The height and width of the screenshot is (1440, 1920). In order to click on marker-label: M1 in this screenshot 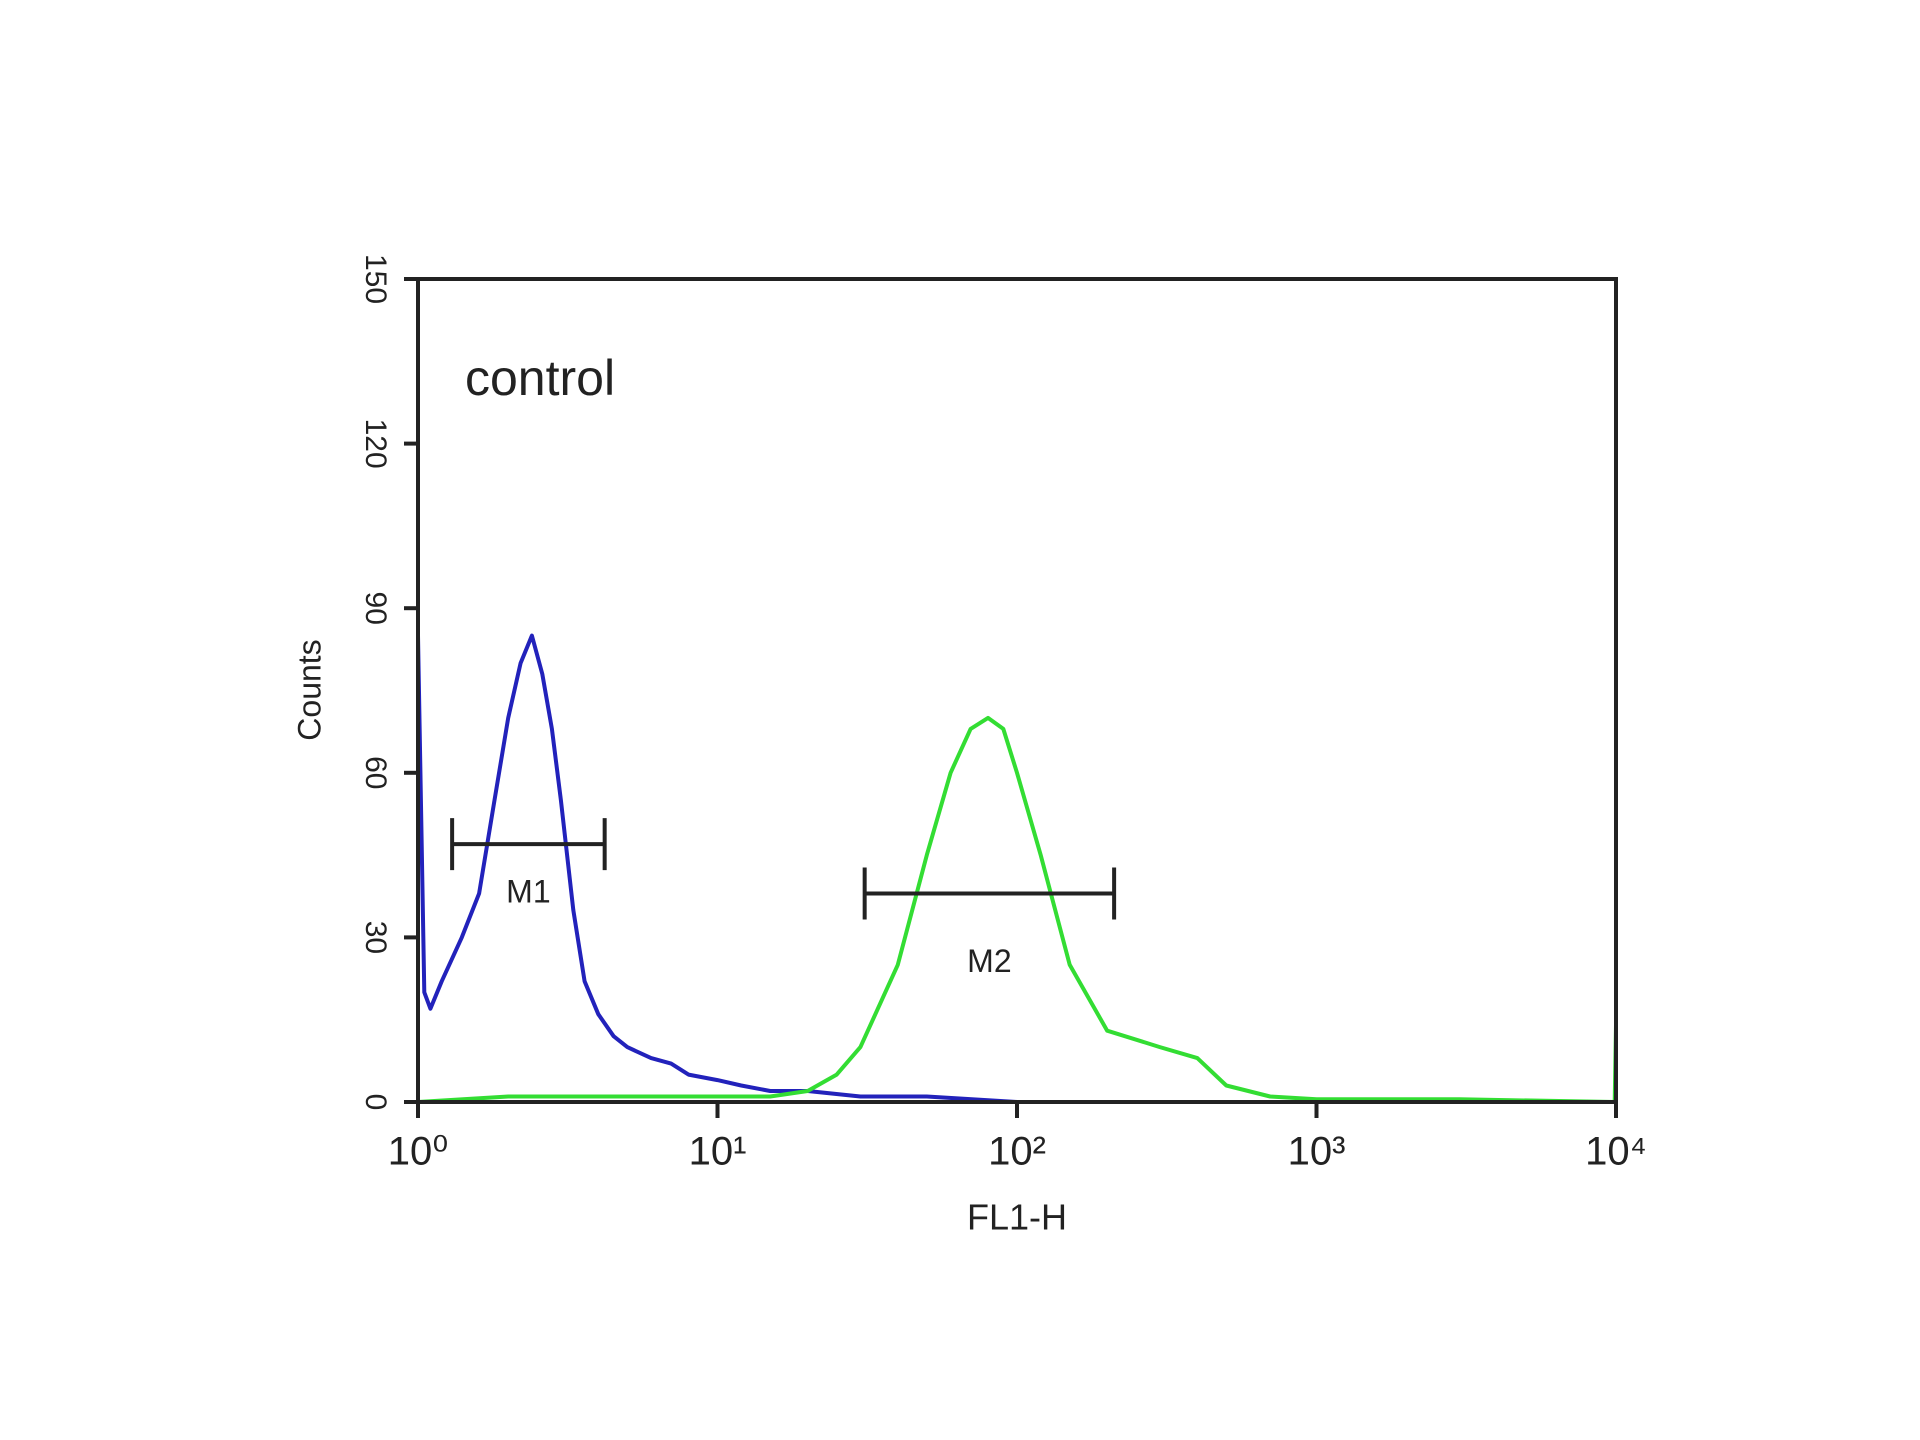, I will do `click(528, 892)`.